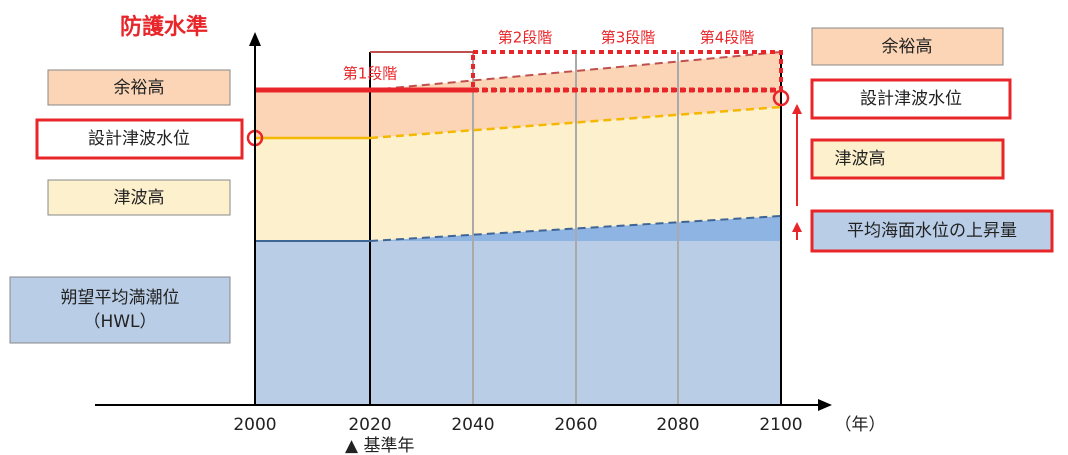 The image size is (1068, 455). Describe the element at coordinates (627, 71) in the screenshot. I see `stage-box` at that location.